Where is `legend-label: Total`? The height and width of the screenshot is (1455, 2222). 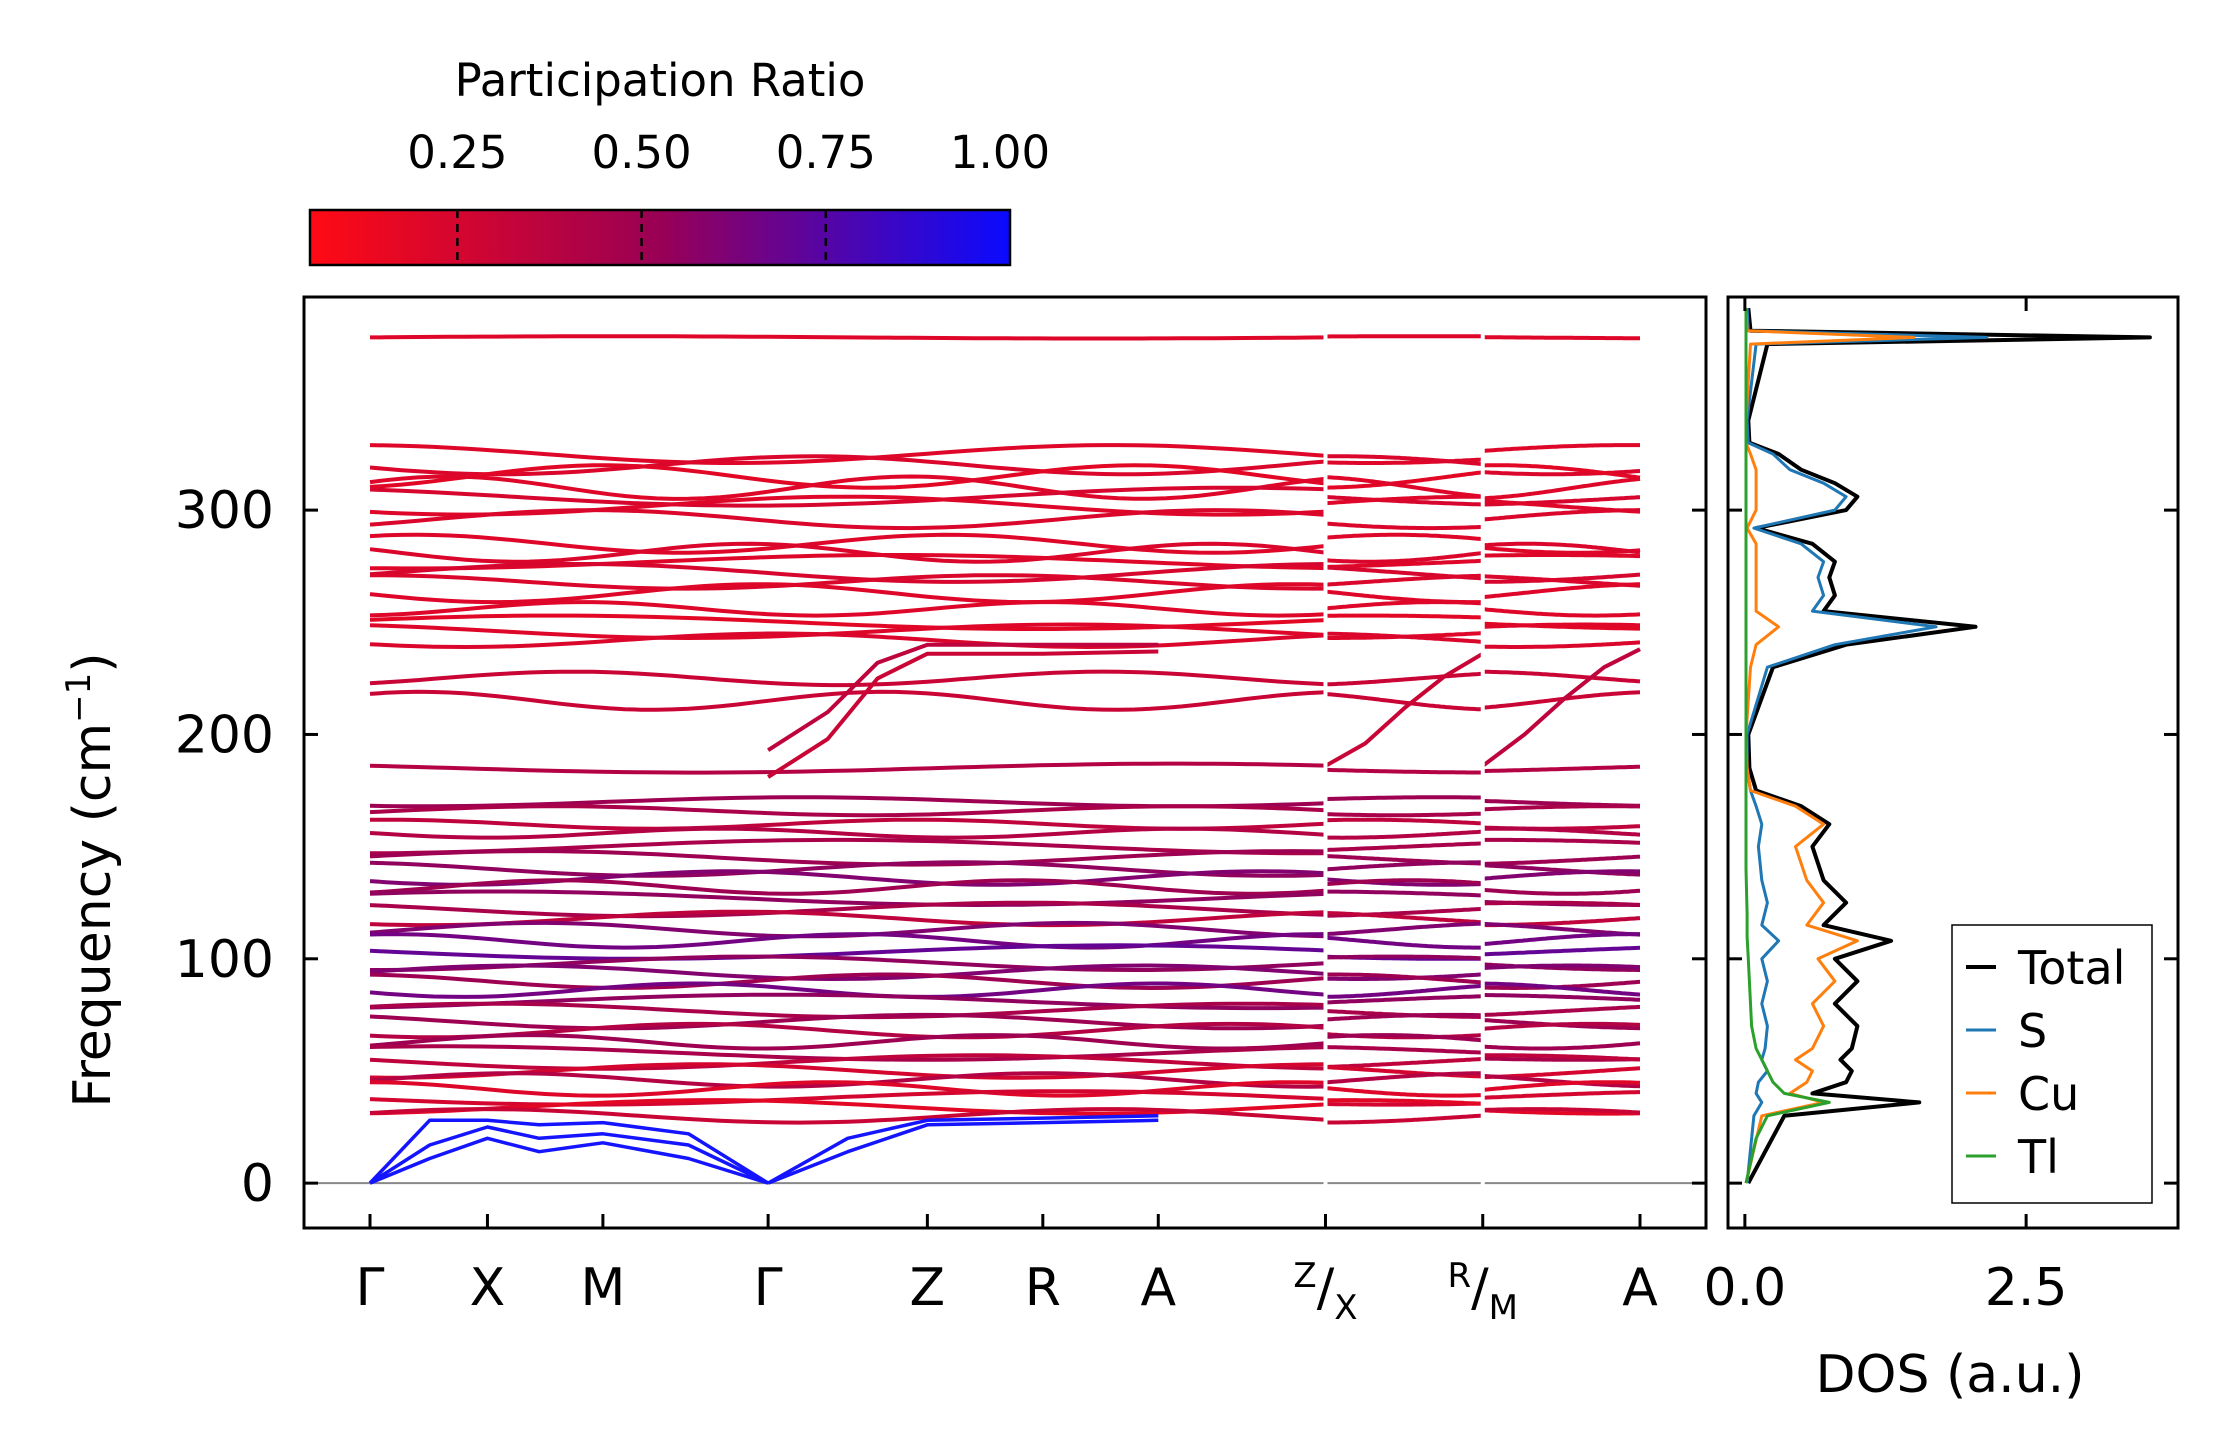 legend-label: Total is located at coordinates (2071, 968).